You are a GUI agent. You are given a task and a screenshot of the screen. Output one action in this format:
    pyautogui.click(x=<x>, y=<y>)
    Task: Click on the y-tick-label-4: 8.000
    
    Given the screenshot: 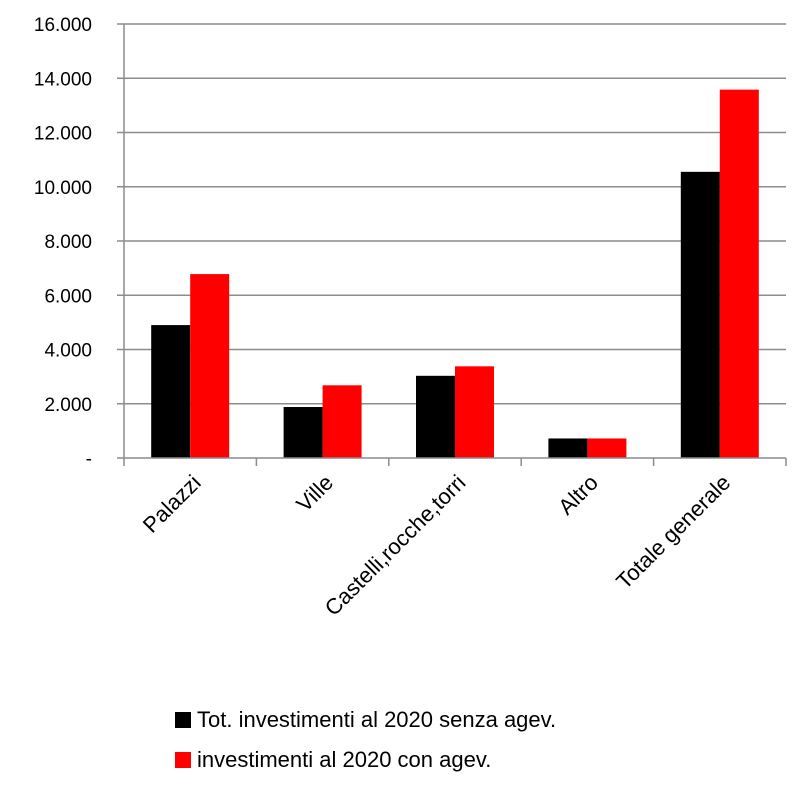 What is the action you would take?
    pyautogui.click(x=68, y=242)
    